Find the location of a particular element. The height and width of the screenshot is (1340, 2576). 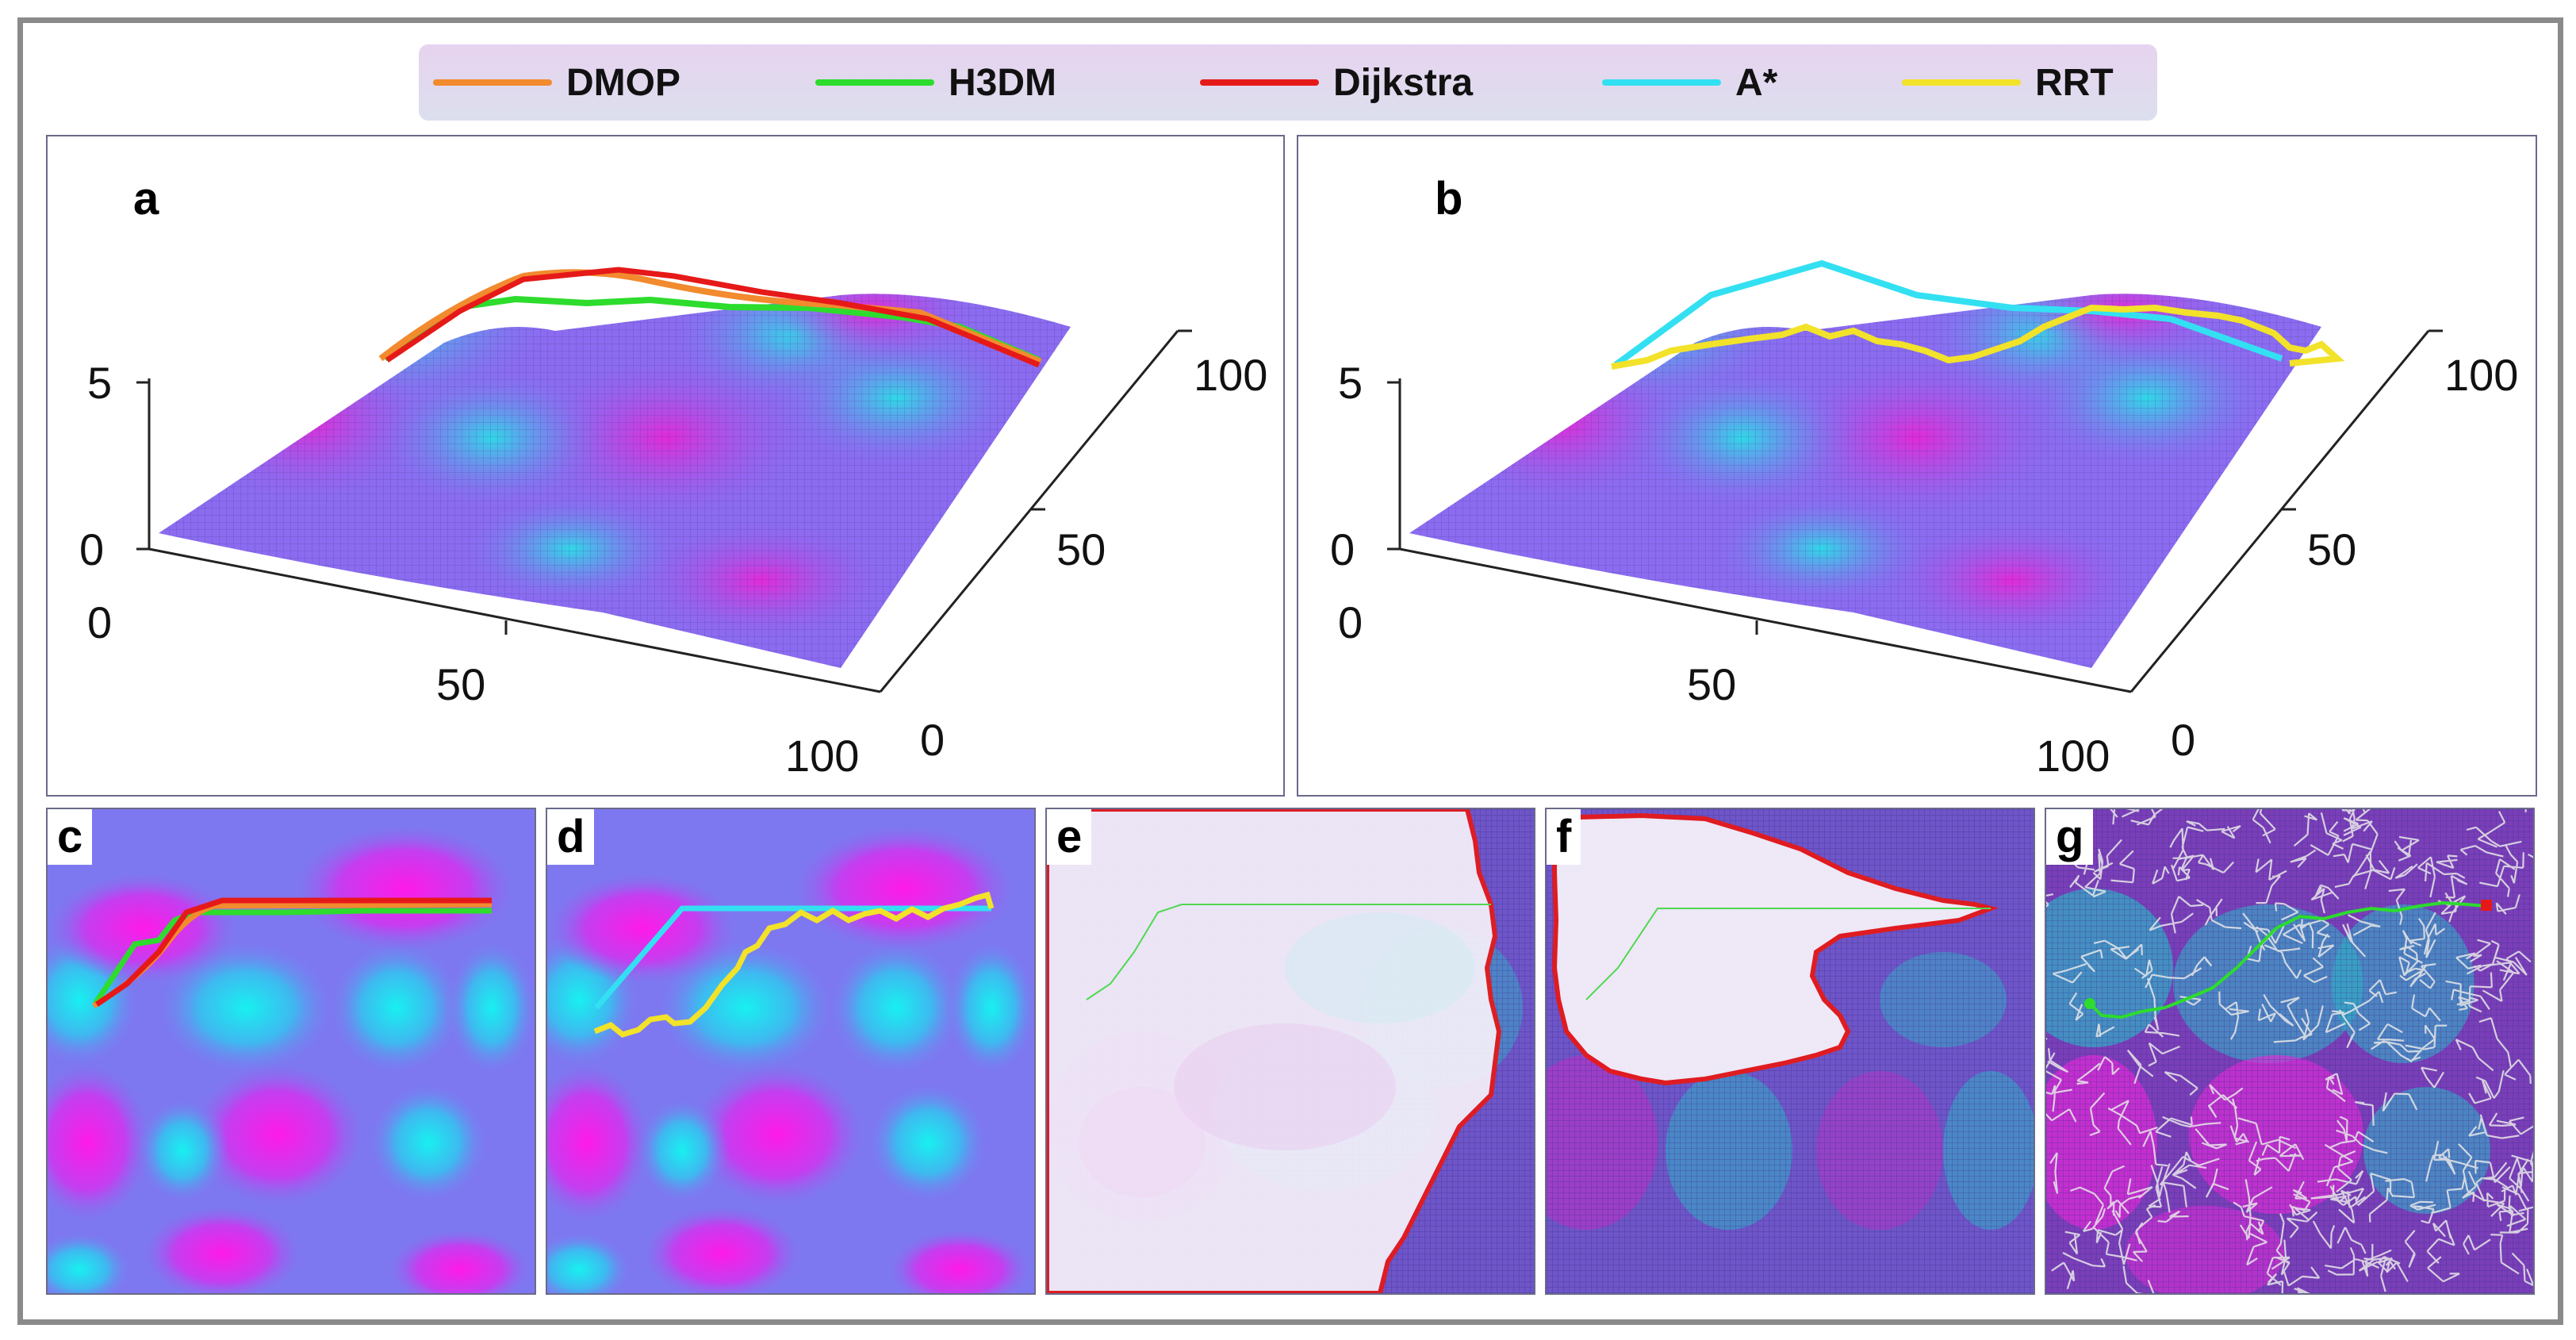

legend-item-rrt: RRT is located at coordinates (2008, 82).